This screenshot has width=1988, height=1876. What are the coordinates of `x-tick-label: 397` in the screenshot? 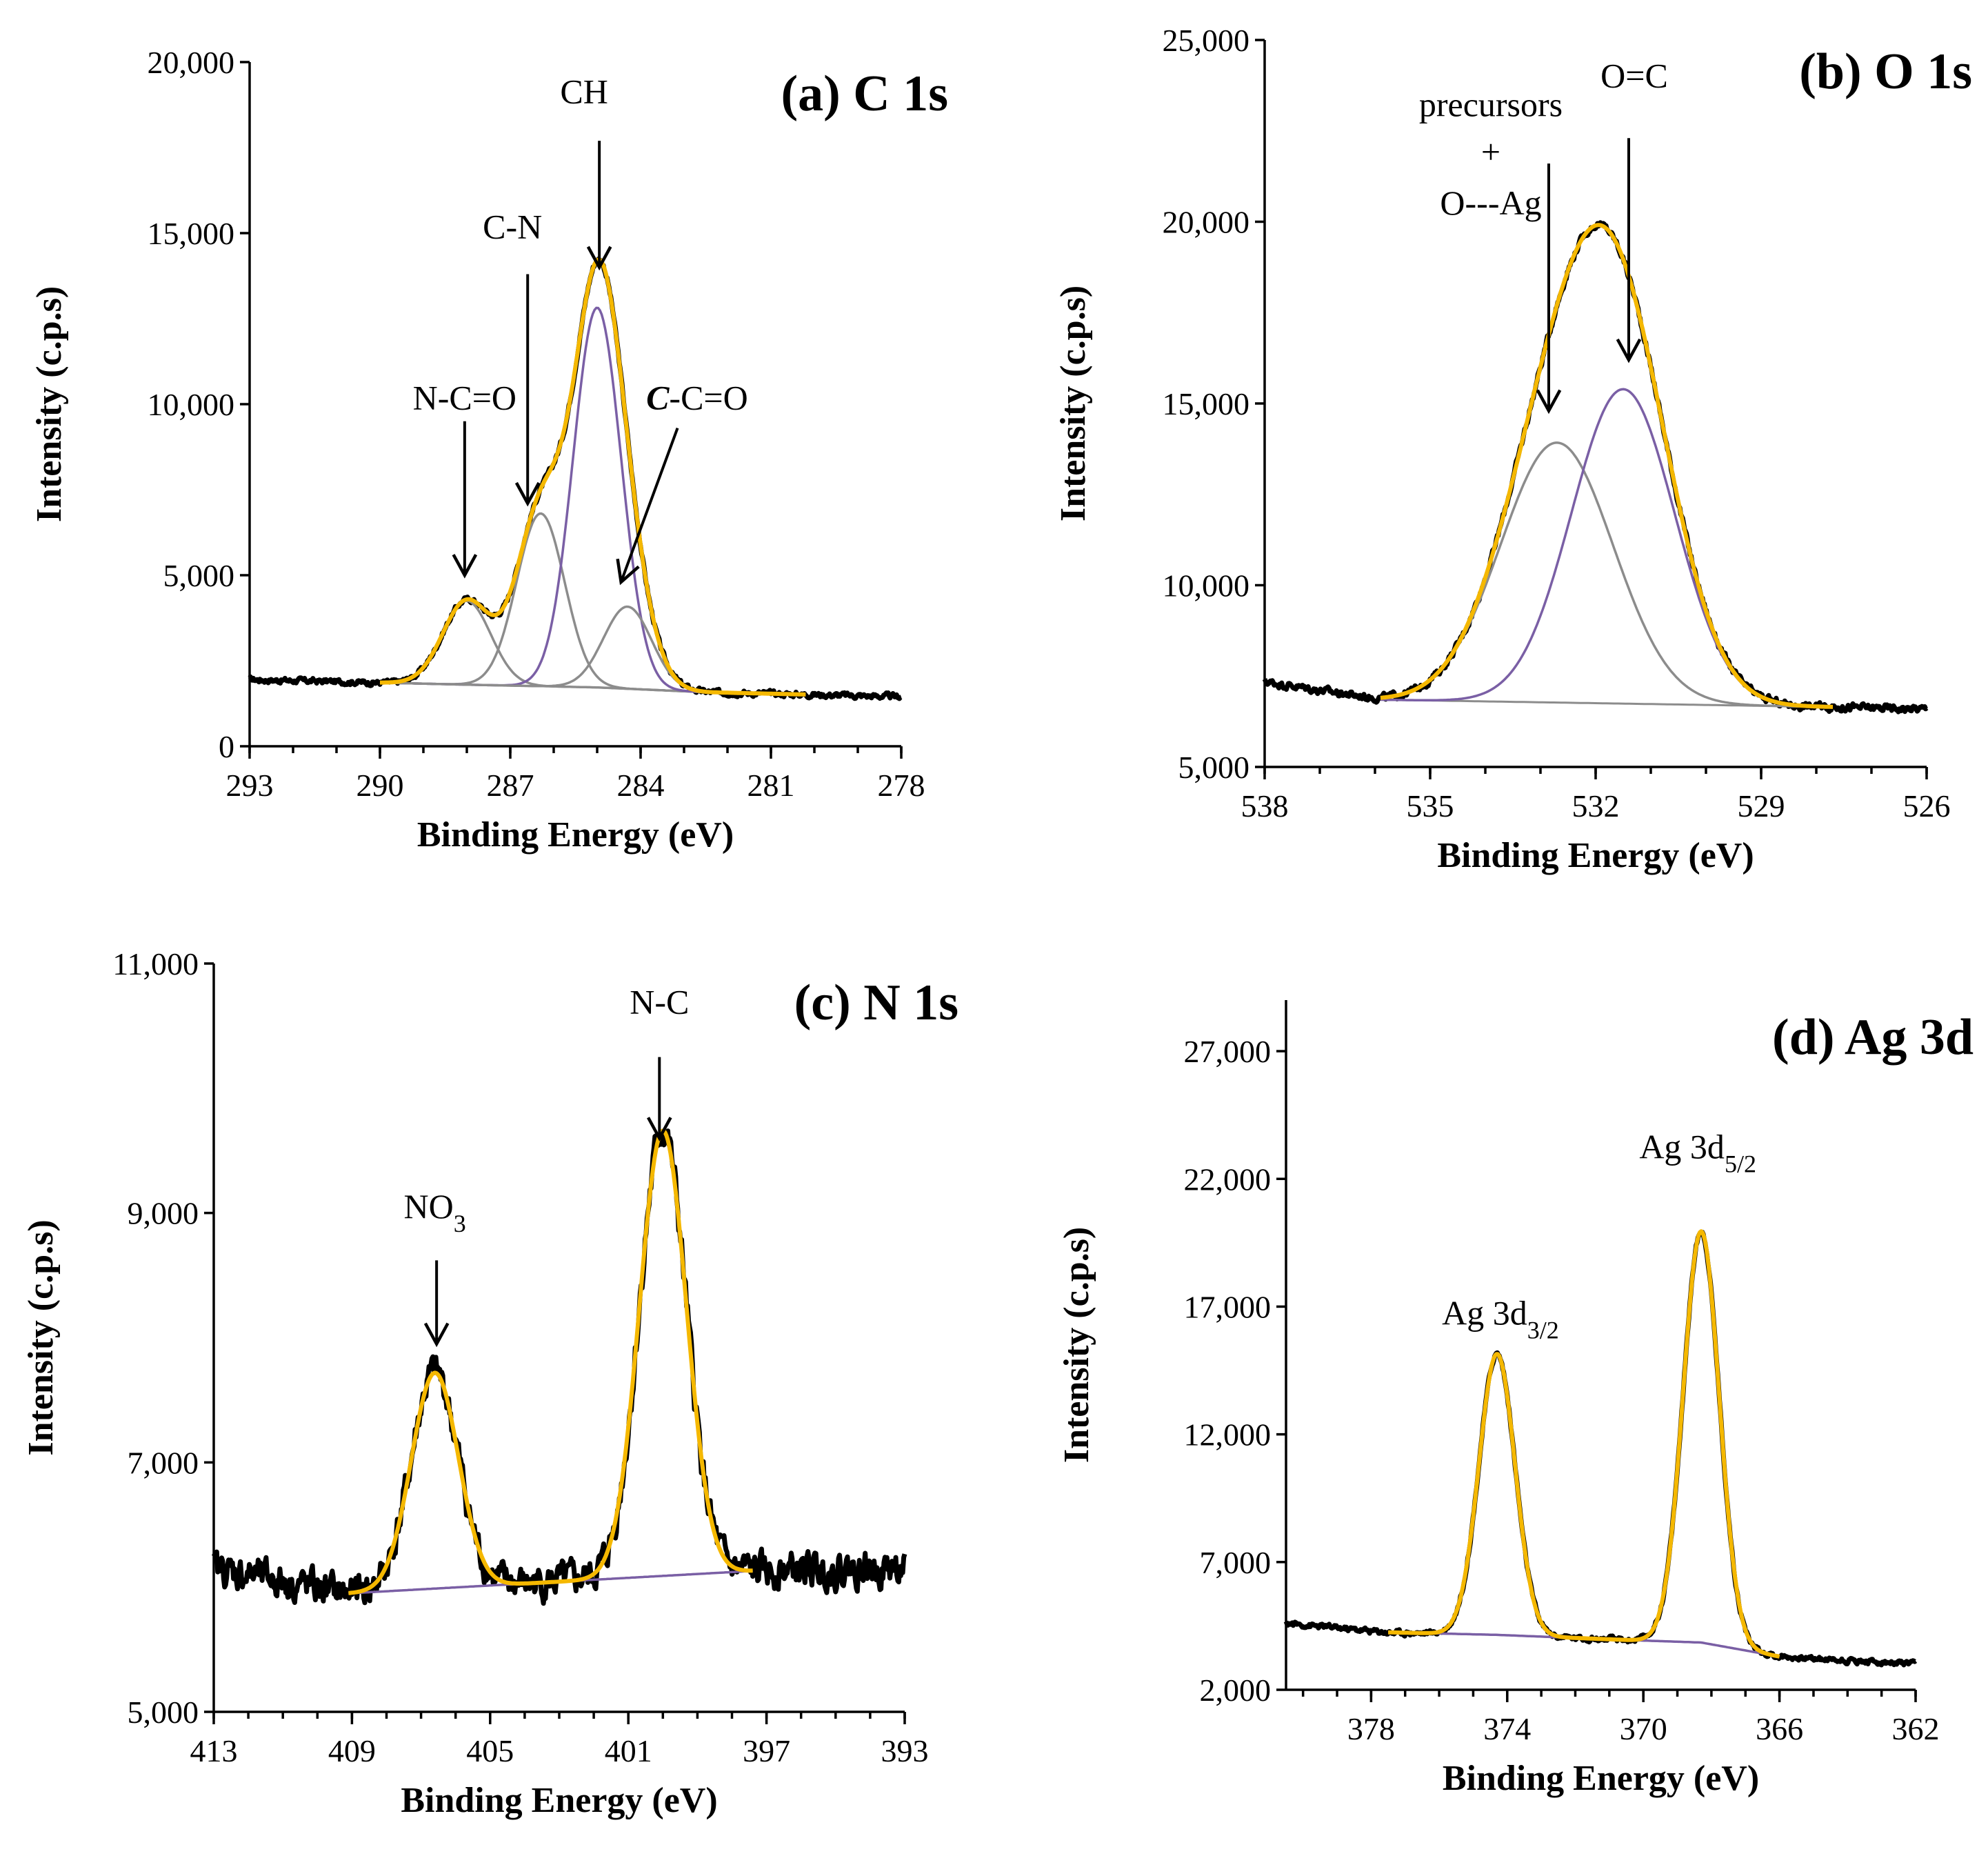 It's located at (766, 1750).